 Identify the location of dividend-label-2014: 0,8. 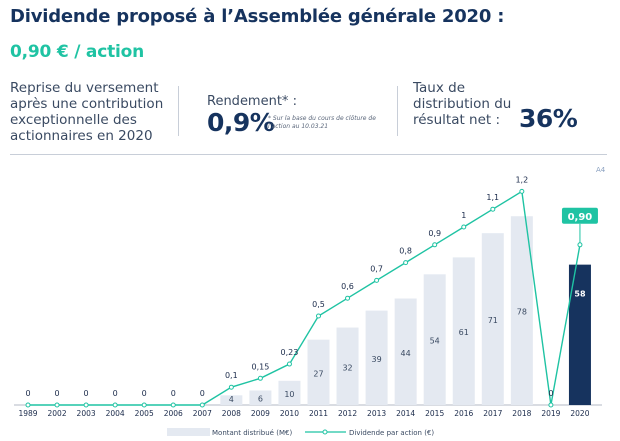
(405, 251).